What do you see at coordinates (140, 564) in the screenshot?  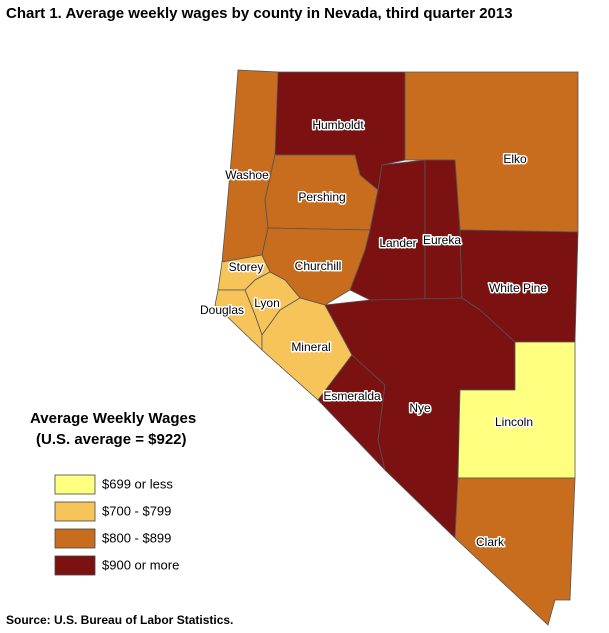 I see `legend-label: $900 or more` at bounding box center [140, 564].